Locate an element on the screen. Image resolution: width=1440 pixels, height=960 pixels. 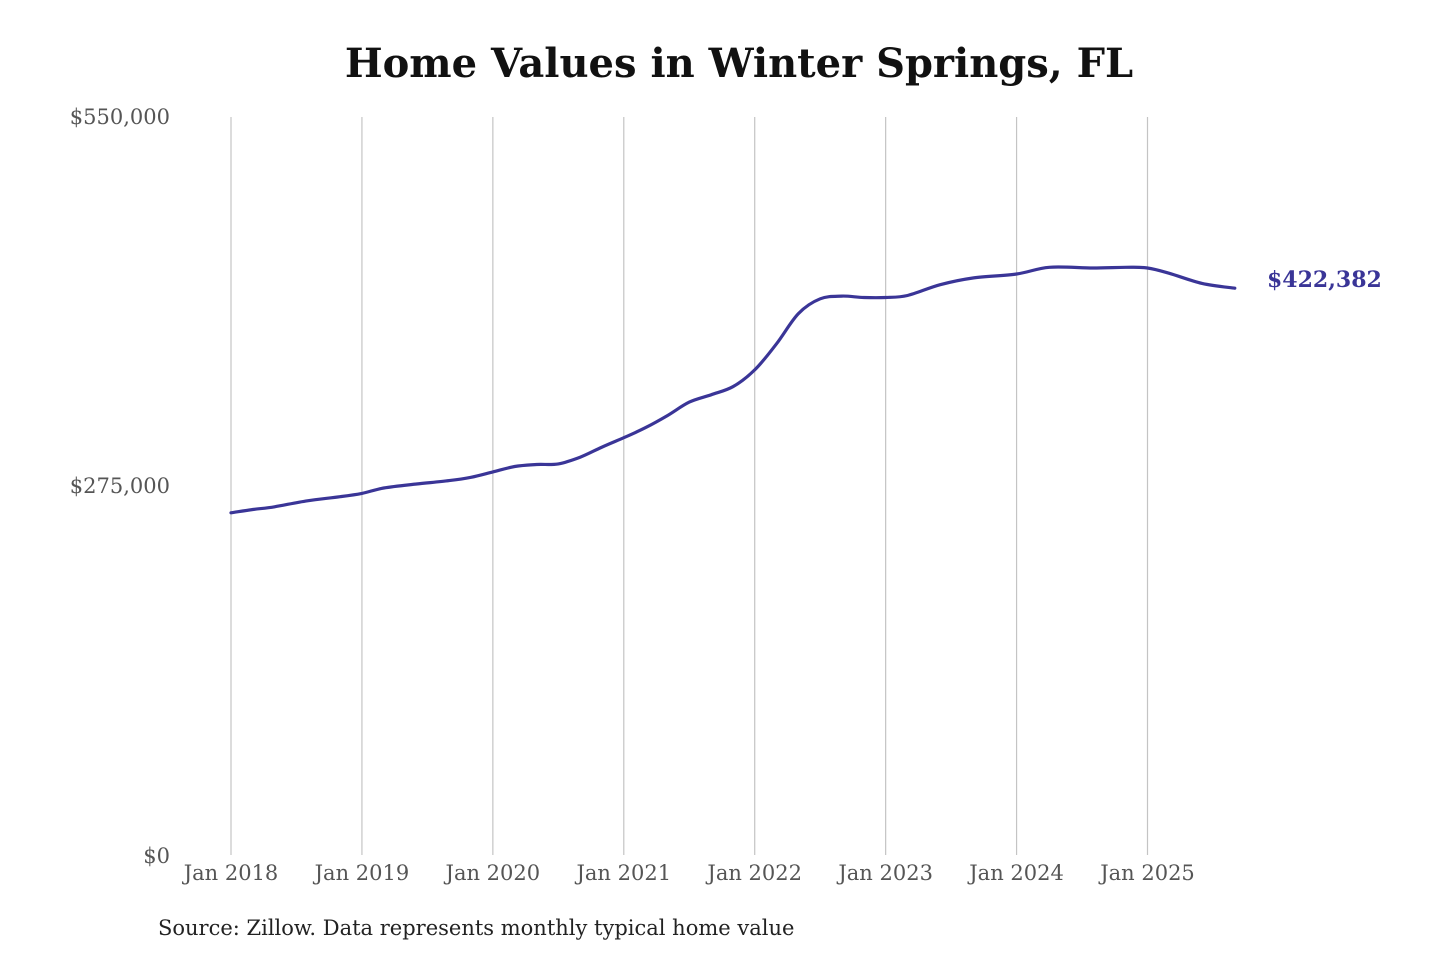
y-axis: $0 $275,000 $550,000 is located at coordinates (120, 486).